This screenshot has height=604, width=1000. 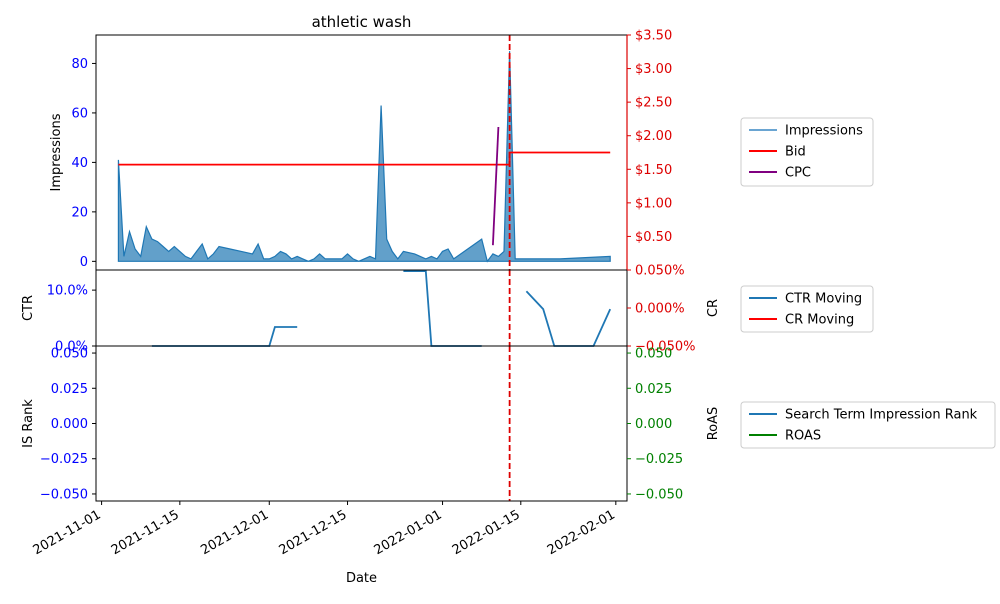 I want to click on x-tick-label: 2021-11-15, so click(x=145, y=532).